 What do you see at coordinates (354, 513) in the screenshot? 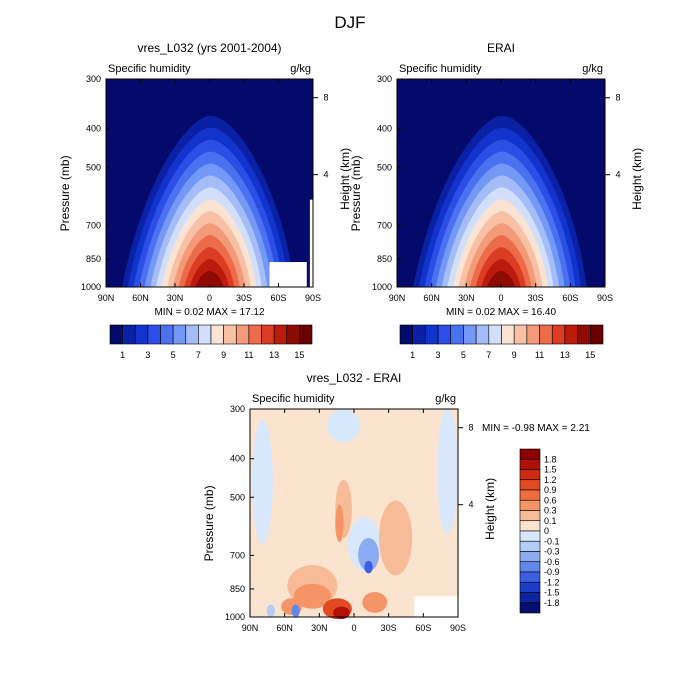
I see `field-background` at bounding box center [354, 513].